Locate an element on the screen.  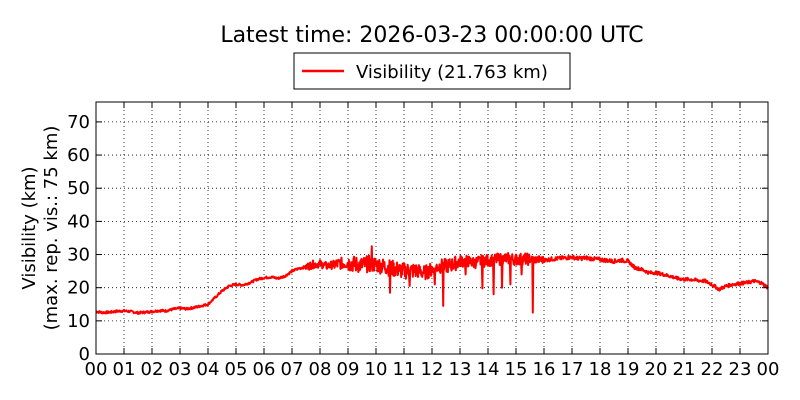
x-tick-label: 17 is located at coordinates (572, 369).